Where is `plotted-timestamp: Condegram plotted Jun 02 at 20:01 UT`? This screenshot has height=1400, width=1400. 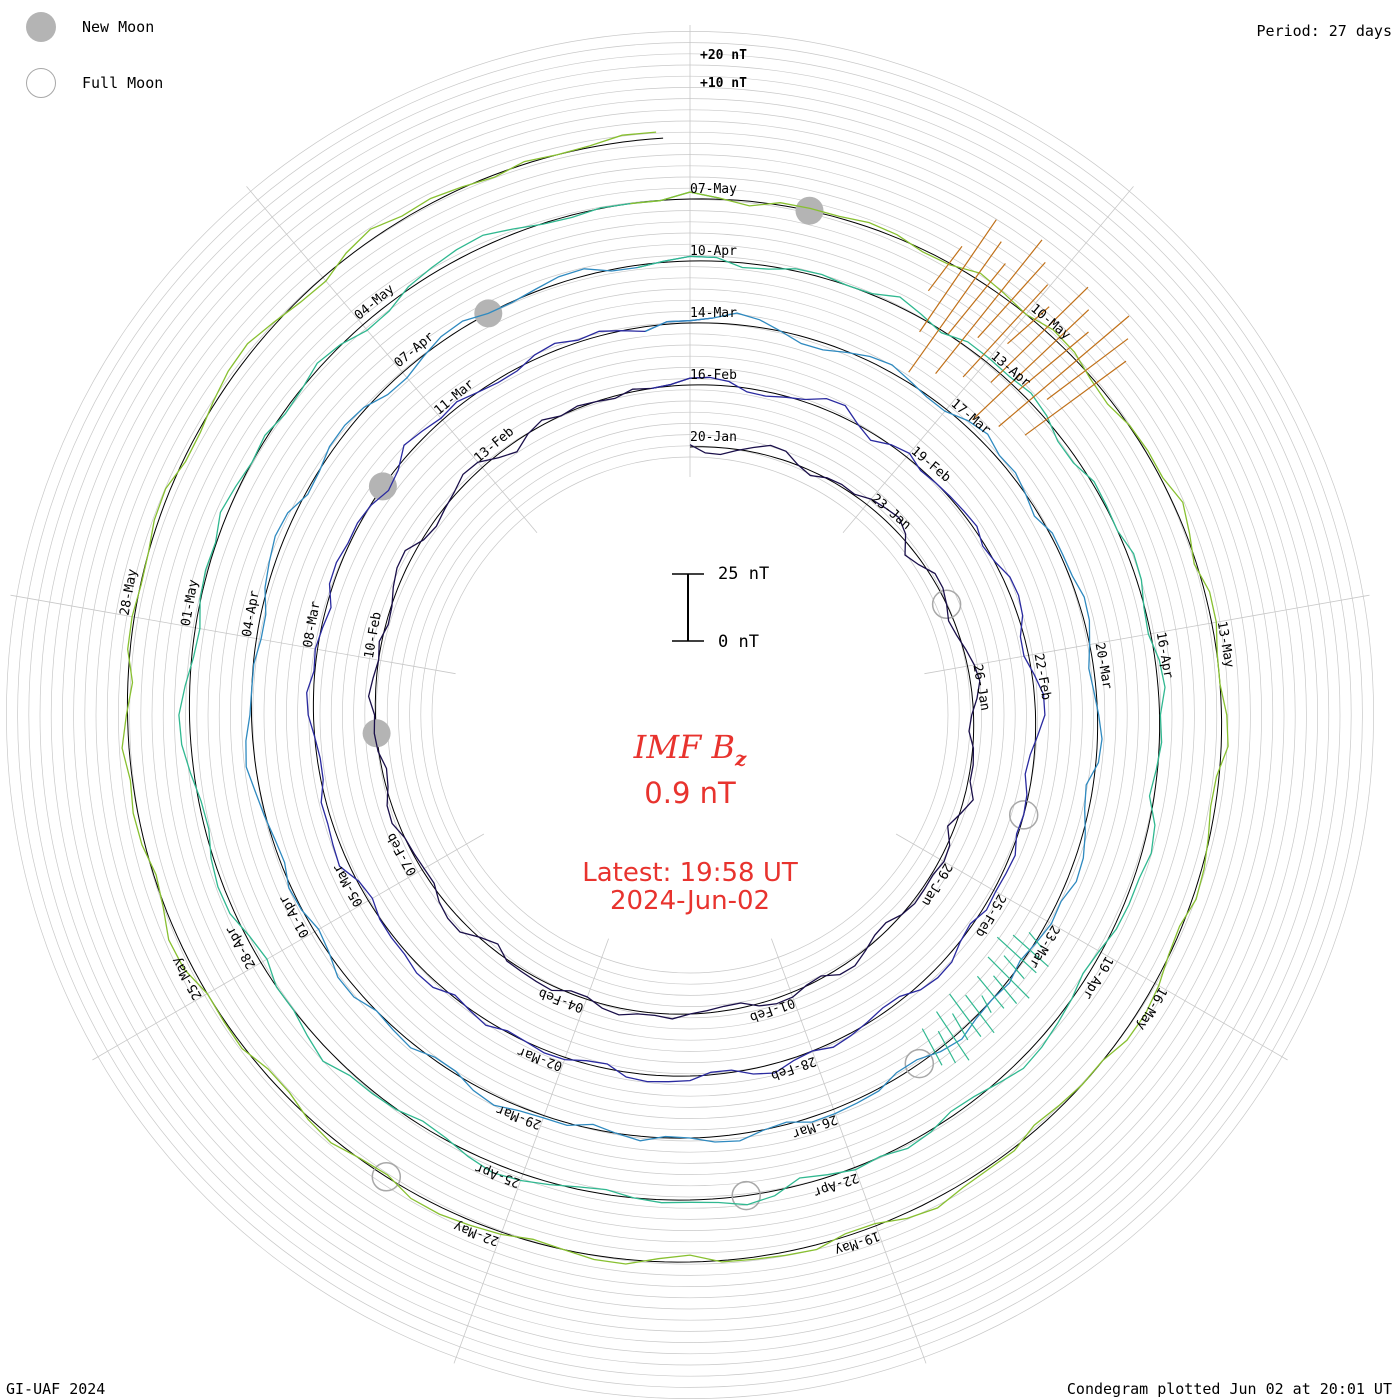 plotted-timestamp: Condegram plotted Jun 02 at 20:01 UT is located at coordinates (1229, 1389).